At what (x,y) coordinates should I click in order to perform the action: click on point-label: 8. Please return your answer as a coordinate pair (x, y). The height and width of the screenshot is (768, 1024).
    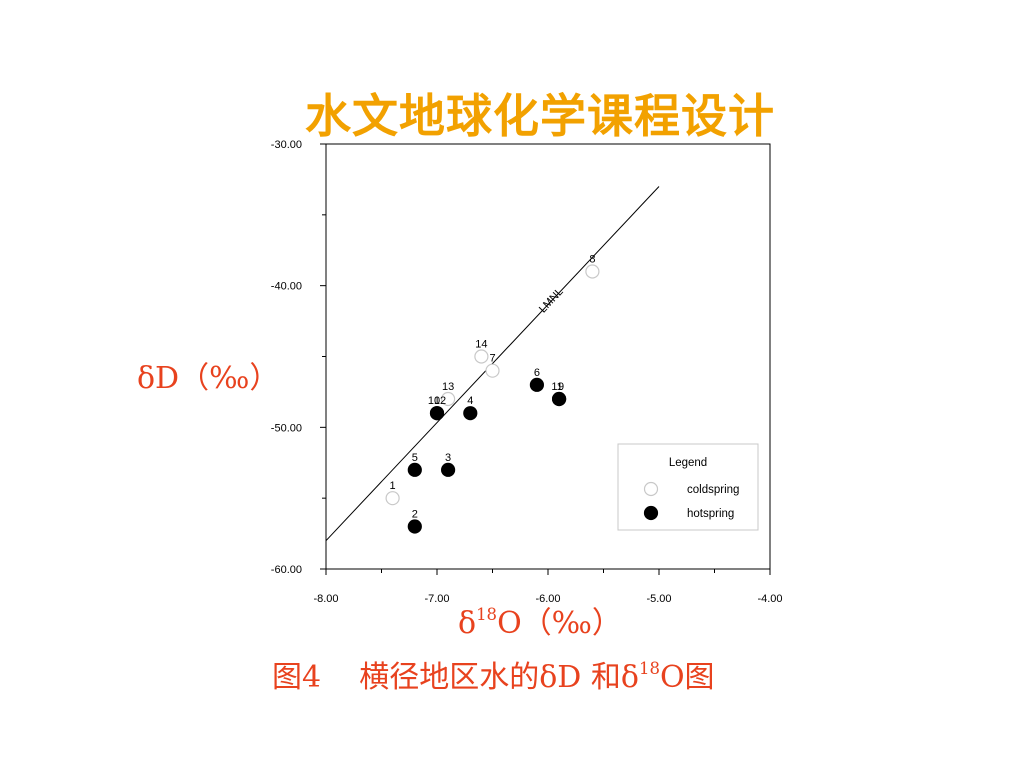
    Looking at the image, I should click on (592, 260).